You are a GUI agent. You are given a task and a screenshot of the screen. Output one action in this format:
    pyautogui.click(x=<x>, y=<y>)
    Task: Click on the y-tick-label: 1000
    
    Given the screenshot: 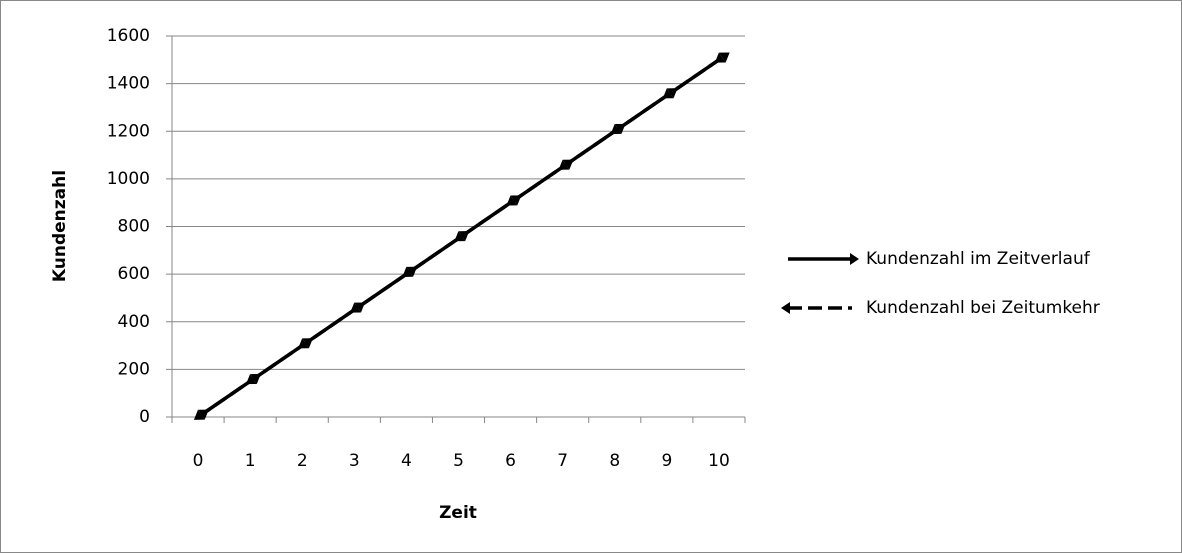 What is the action you would take?
    pyautogui.click(x=128, y=179)
    